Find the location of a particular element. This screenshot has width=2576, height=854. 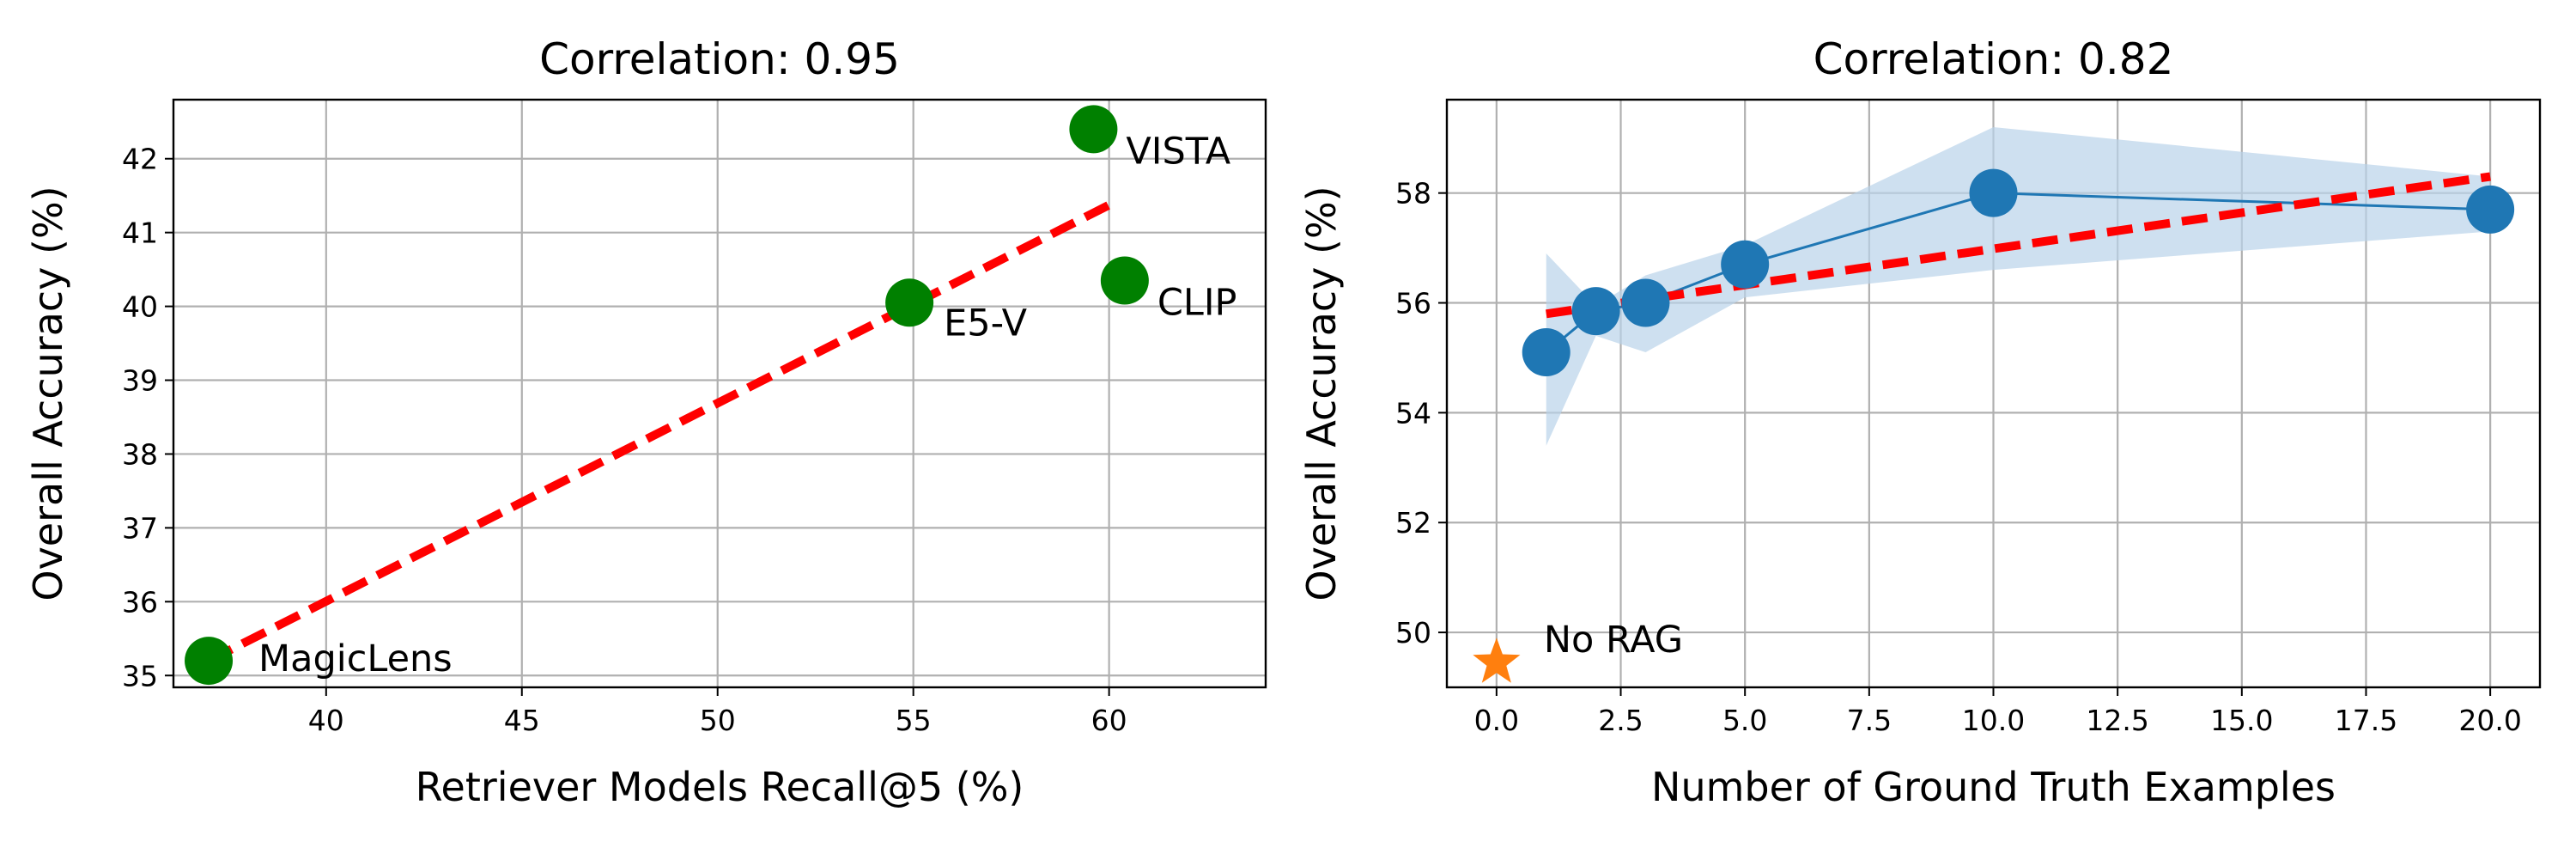

point-label: VISTA is located at coordinates (1178, 151).